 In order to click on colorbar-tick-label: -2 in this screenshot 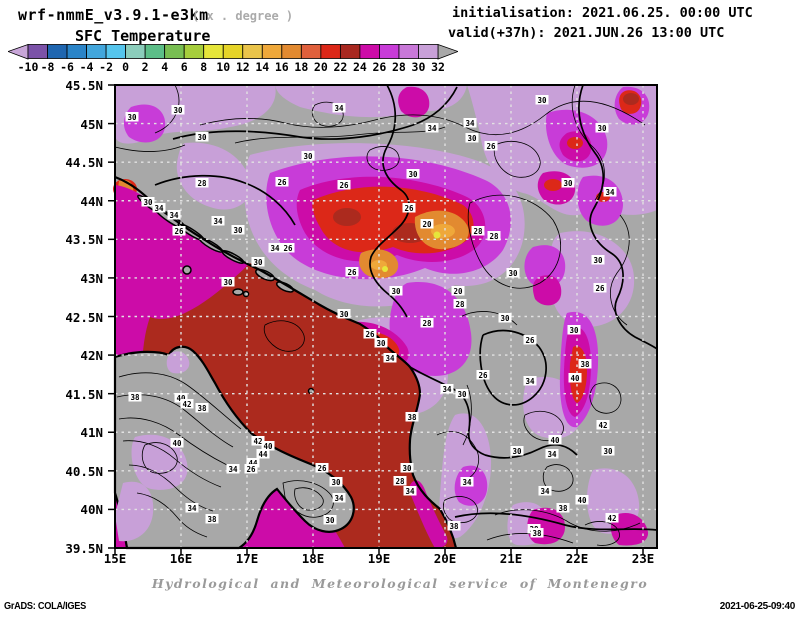, I will do `click(106, 67)`.